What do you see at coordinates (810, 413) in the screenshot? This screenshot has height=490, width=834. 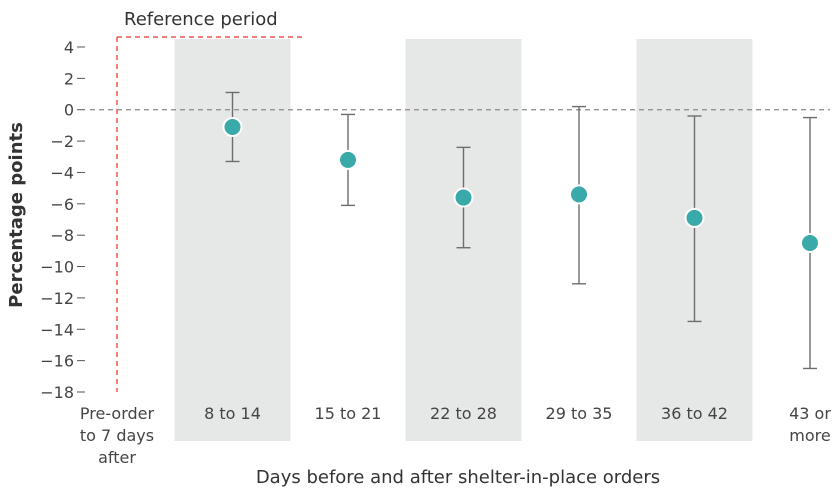 I see `x-category-label-line: 43 or` at bounding box center [810, 413].